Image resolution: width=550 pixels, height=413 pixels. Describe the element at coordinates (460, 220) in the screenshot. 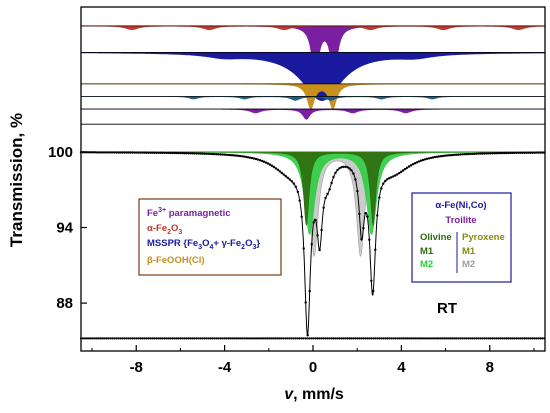

I see `legend-troilite: Troilite` at that location.